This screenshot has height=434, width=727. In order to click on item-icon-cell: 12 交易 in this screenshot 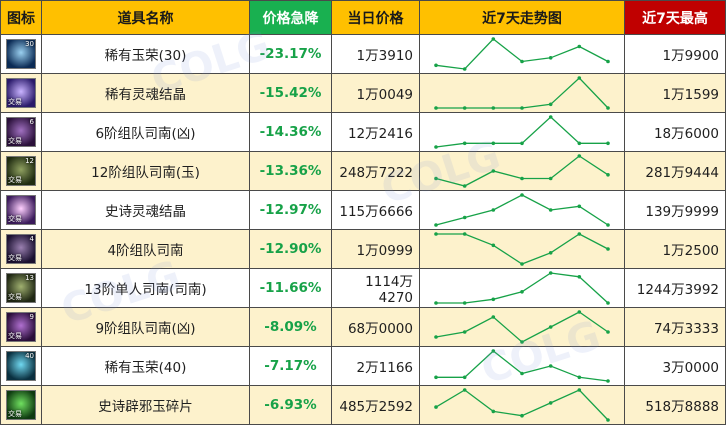, I will do `click(21, 171)`.